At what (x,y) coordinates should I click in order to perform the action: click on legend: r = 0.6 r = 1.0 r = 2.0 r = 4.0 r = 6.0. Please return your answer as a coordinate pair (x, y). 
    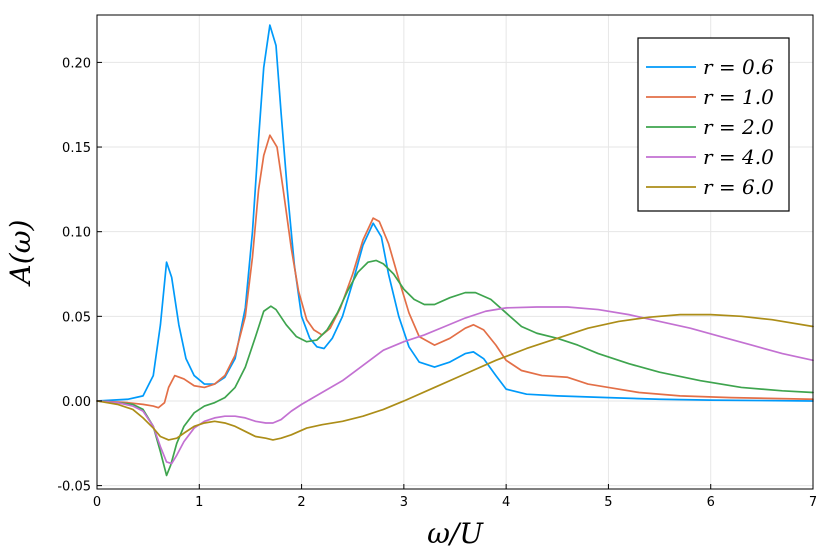
    Looking at the image, I should click on (713, 124).